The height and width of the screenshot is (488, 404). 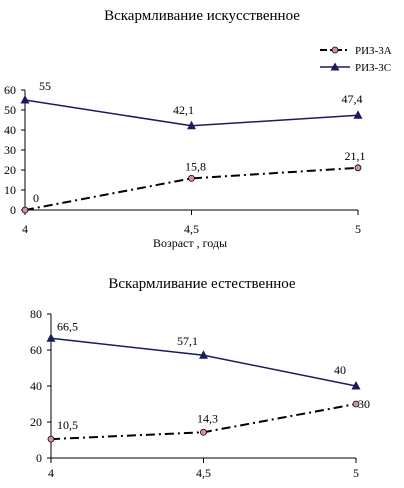 I want to click on chart2-x-ticks: 4 4,5 5, so click(x=203, y=469).